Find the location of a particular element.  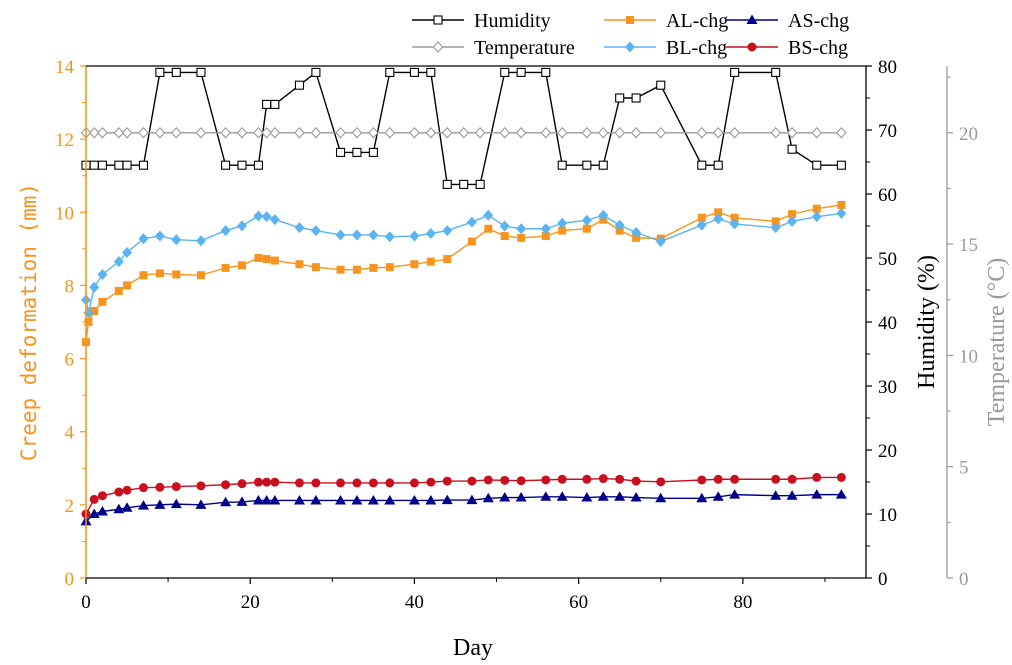

humidity-tick-label: 20 is located at coordinates (887, 451).